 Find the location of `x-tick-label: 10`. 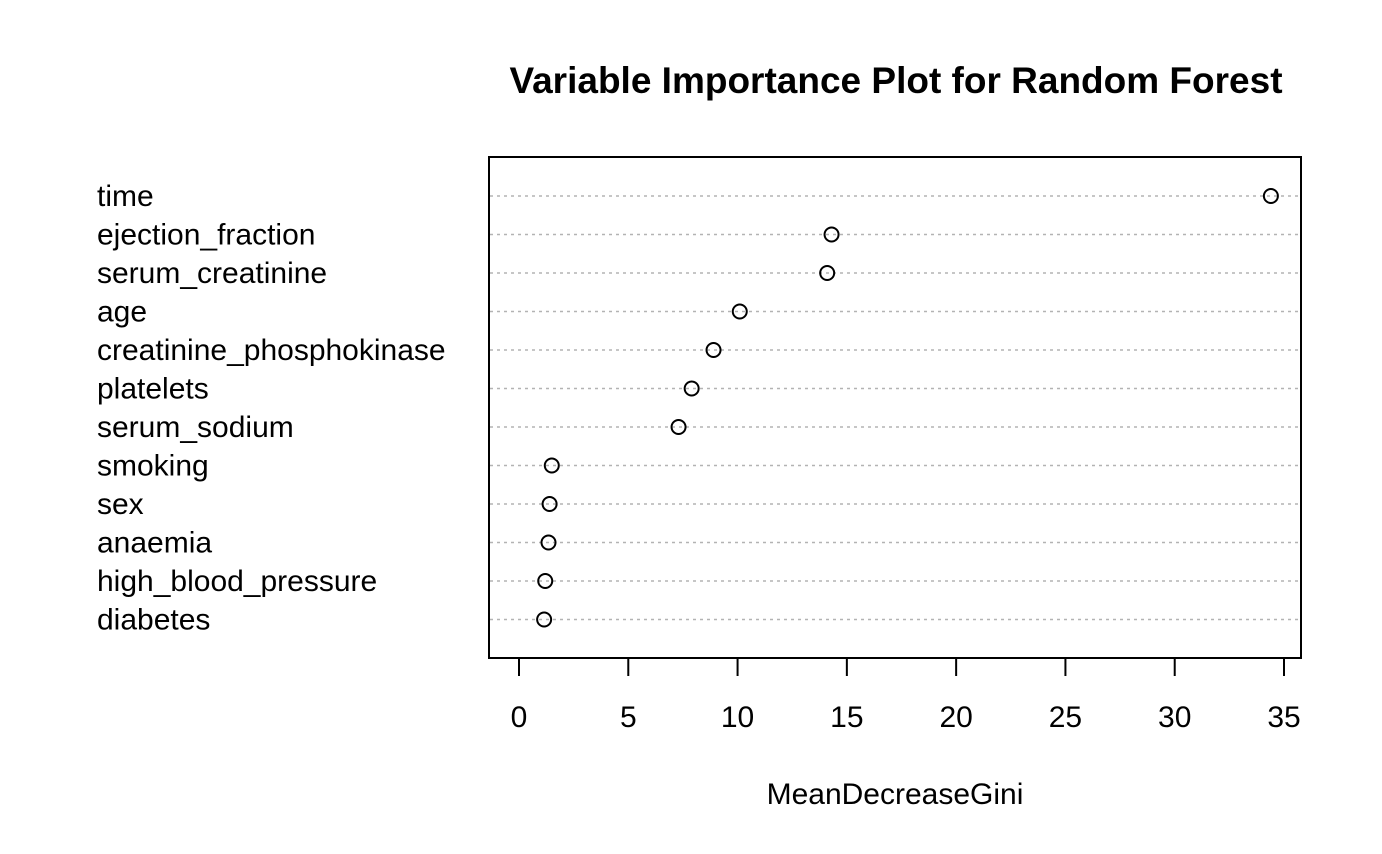

x-tick-label: 10 is located at coordinates (737, 717).